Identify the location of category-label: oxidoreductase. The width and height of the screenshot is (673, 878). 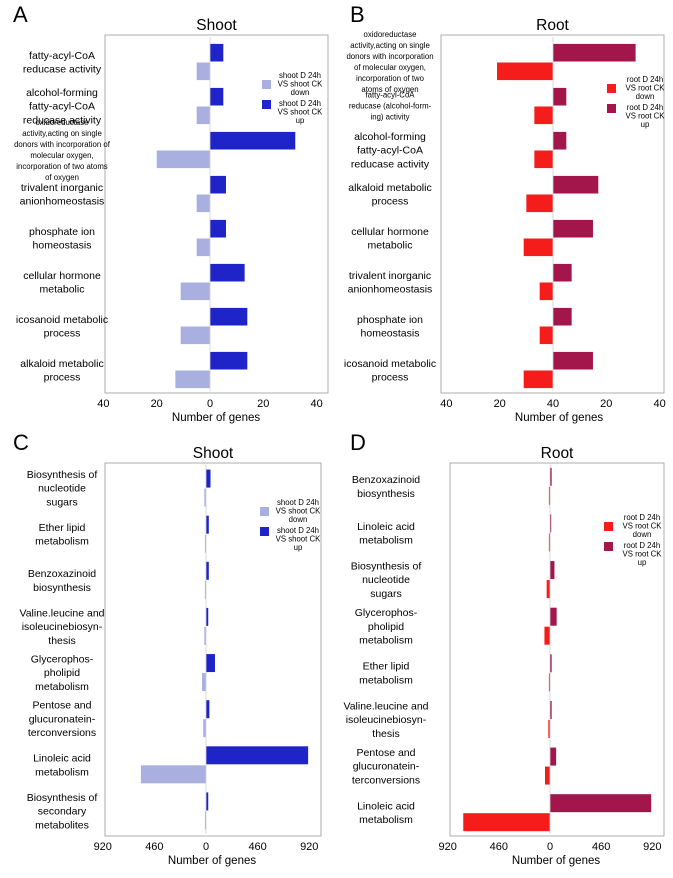
(390, 34).